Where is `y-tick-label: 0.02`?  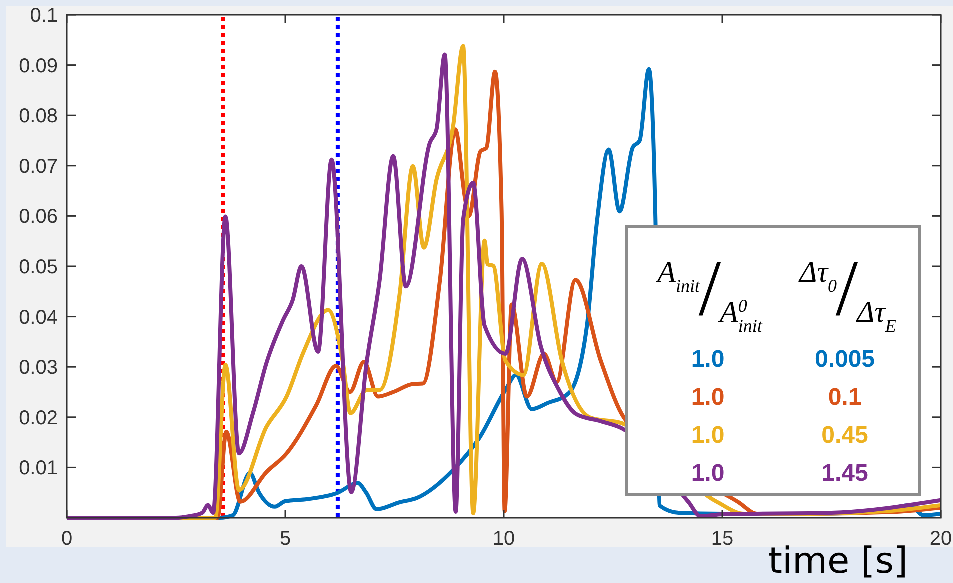 y-tick-label: 0.02 is located at coordinates (38, 418).